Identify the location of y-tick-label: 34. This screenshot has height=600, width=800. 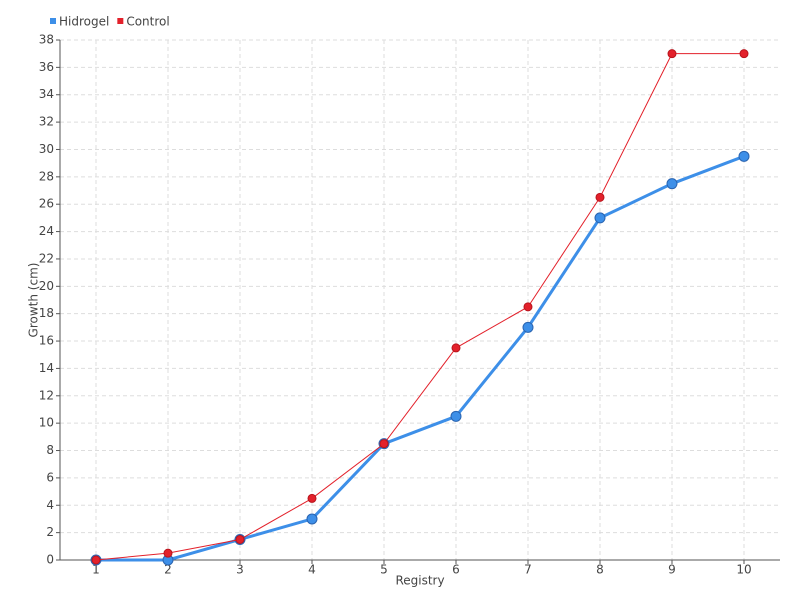
(46, 94).